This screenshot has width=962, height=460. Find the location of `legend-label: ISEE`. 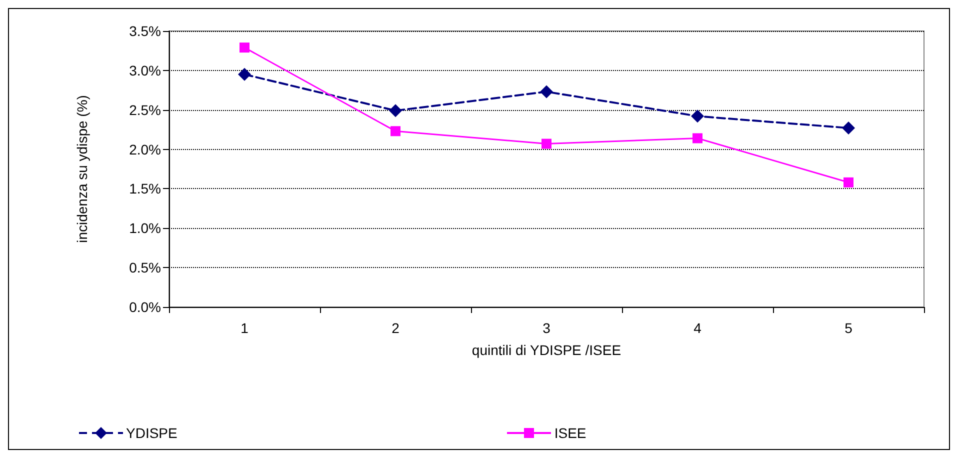

legend-label: ISEE is located at coordinates (570, 433).